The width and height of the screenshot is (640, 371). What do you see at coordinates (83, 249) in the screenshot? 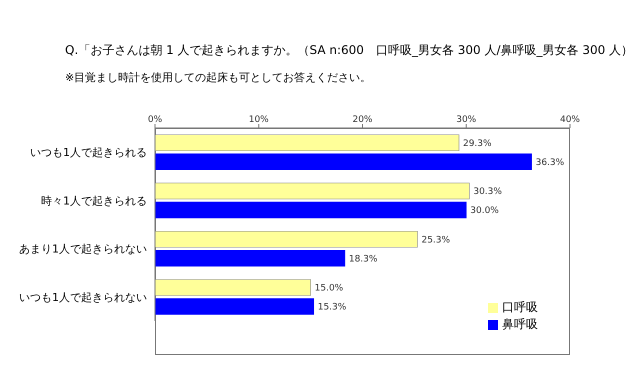
I see `y-tick-label: あまり1人で起きられない` at bounding box center [83, 249].